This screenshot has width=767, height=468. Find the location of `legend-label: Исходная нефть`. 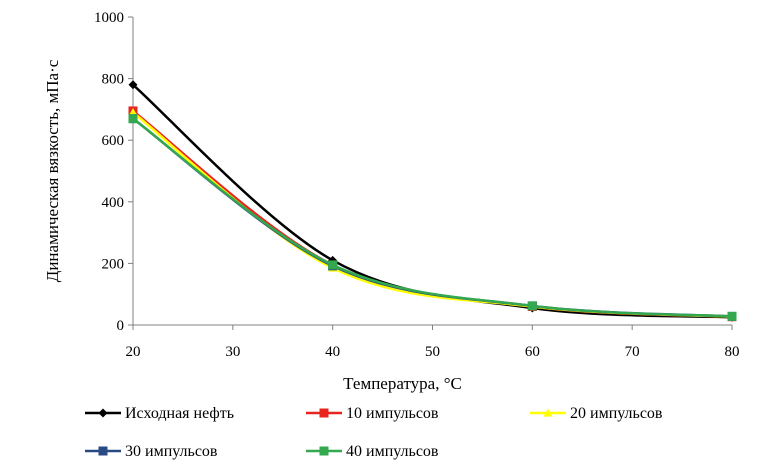

legend-label: Исходная нефть is located at coordinates (179, 413).